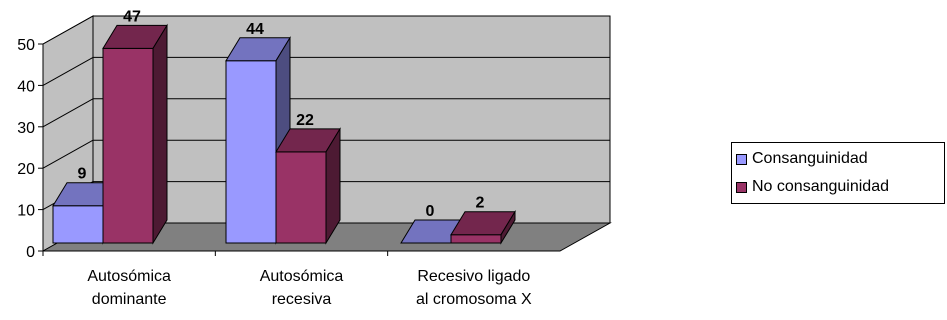 This screenshot has height=320, width=947. What do you see at coordinates (26, 45) in the screenshot?
I see `y-tick-label: 50` at bounding box center [26, 45].